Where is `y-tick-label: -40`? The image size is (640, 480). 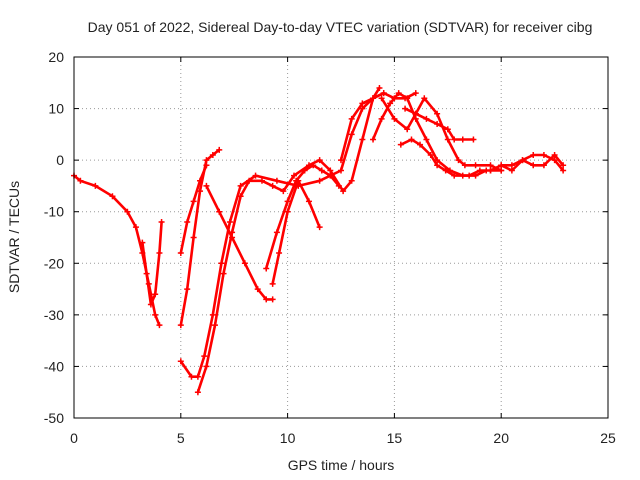
y-tick-label: -40 is located at coordinates (54, 366).